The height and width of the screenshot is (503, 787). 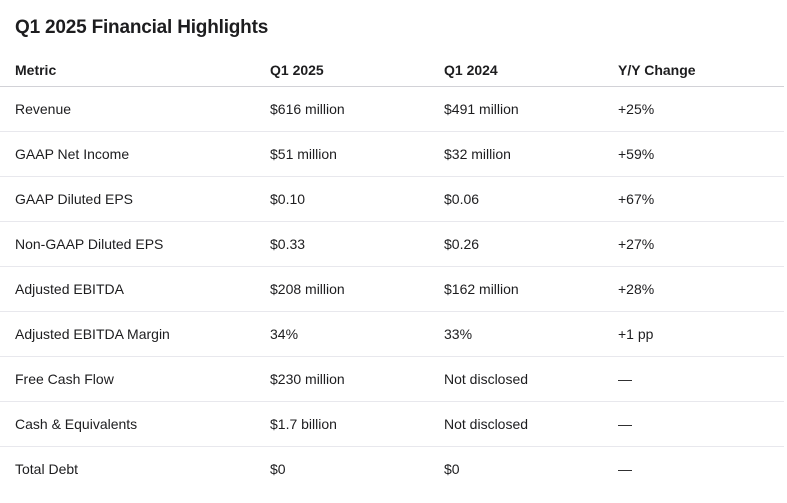 What do you see at coordinates (357, 289) in the screenshot?
I see `cell-q1-2025: $208 million` at bounding box center [357, 289].